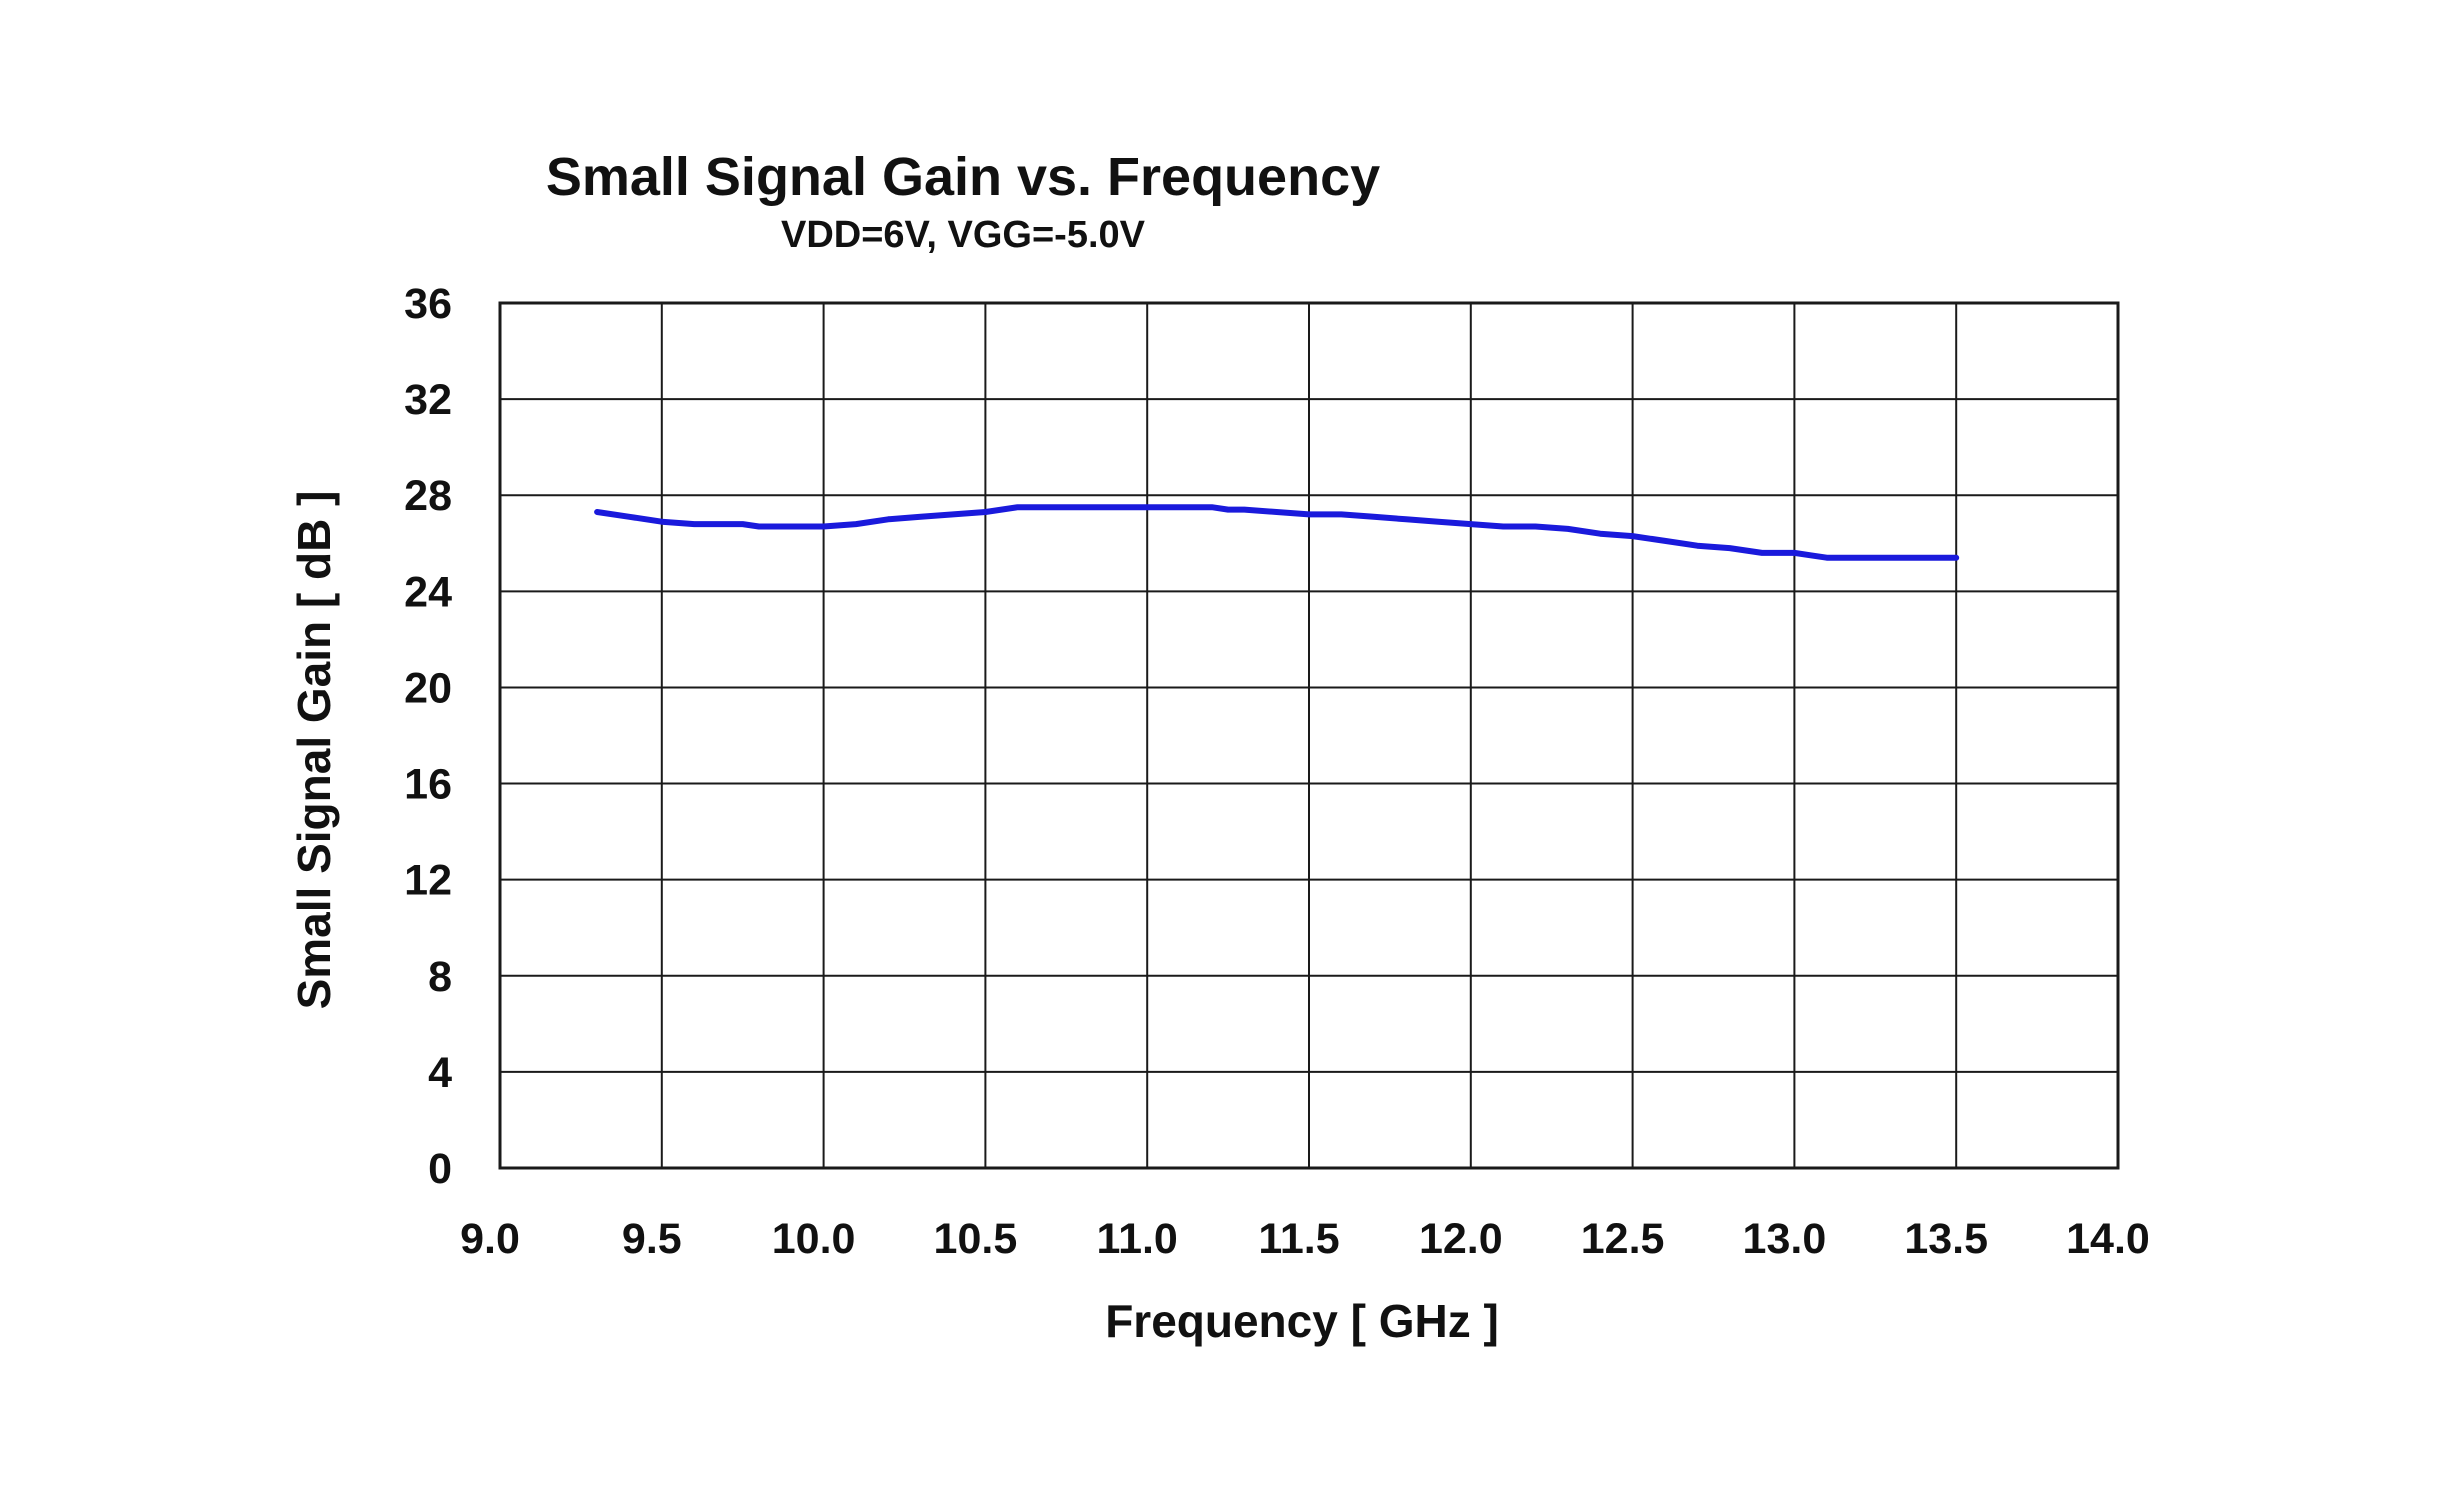 The image size is (2440, 1500). I want to click on x-tick-label-8: 13.0, so click(1785, 1239).